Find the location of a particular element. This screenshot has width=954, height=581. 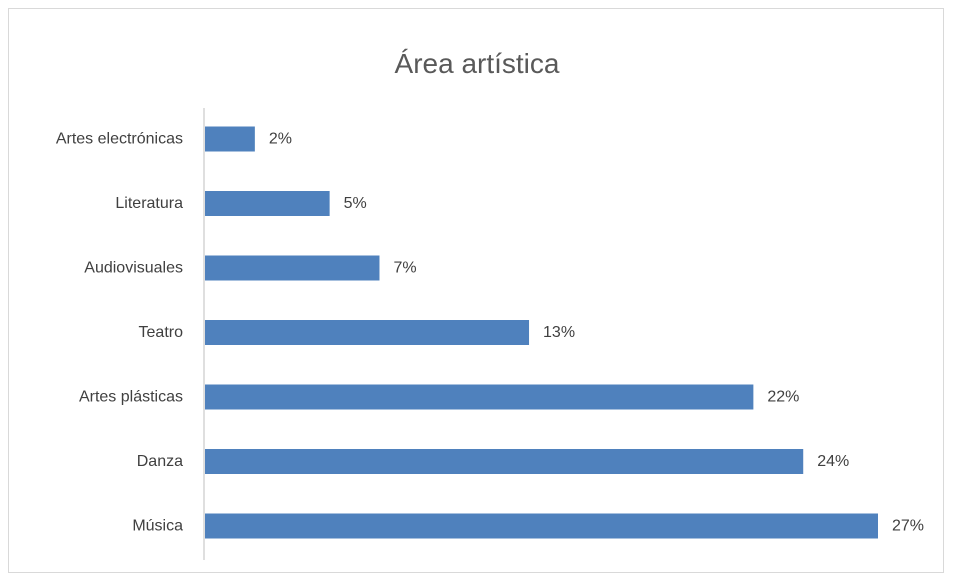

category-tick-label: Artes electrónicas is located at coordinates (119, 139).